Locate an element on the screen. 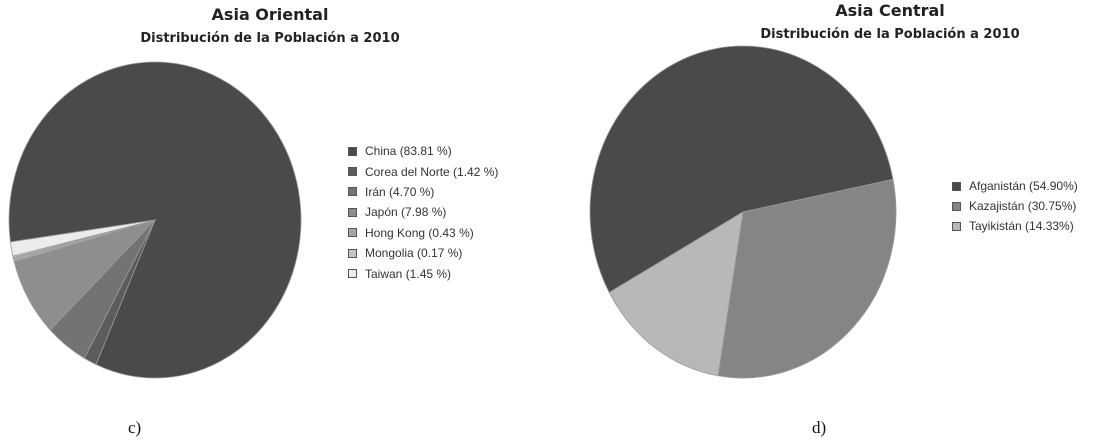 The height and width of the screenshot is (446, 1101). legend-label: Kazajistán (30.75%) is located at coordinates (1023, 206).